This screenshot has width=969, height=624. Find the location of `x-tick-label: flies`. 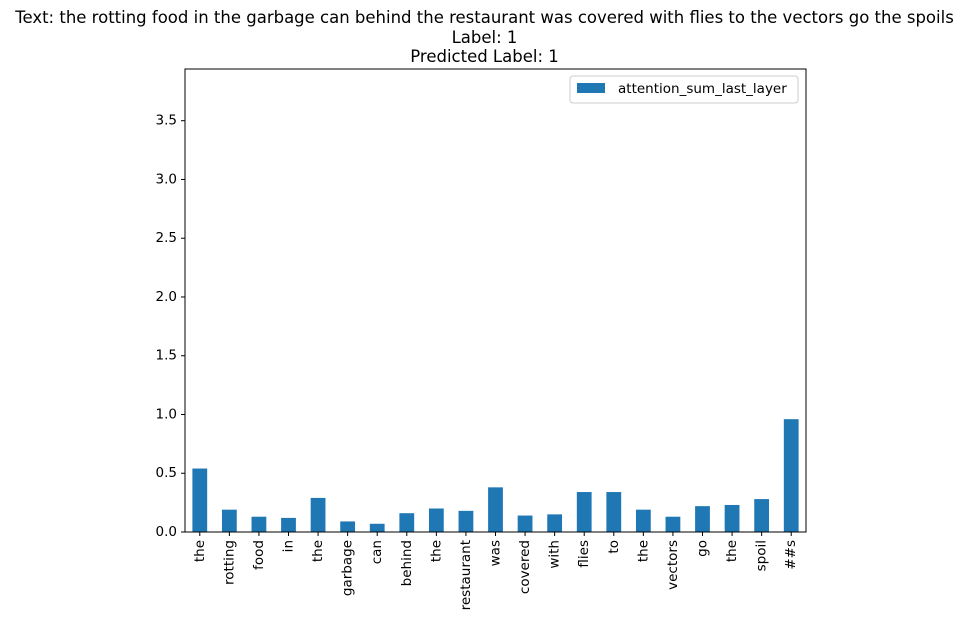

x-tick-label: flies is located at coordinates (584, 554).